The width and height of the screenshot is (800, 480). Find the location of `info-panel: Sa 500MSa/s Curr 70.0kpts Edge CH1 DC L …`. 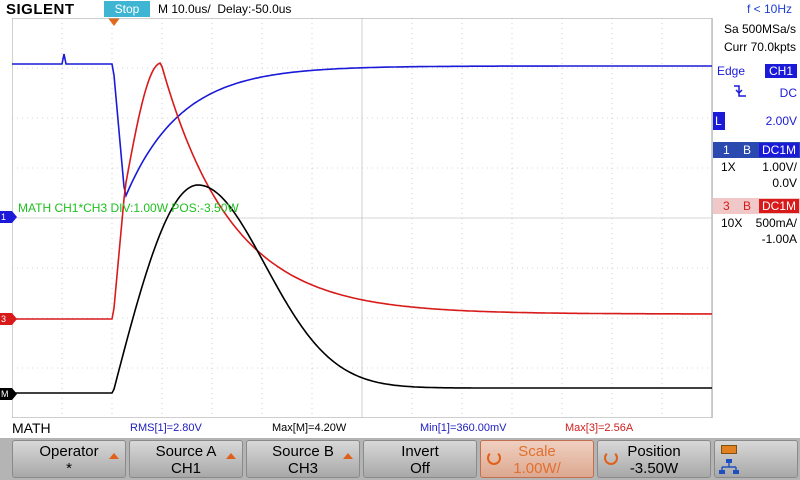

info-panel: Sa 500MSa/s Curr 70.0kpts Edge CH1 DC L … is located at coordinates (756, 218).